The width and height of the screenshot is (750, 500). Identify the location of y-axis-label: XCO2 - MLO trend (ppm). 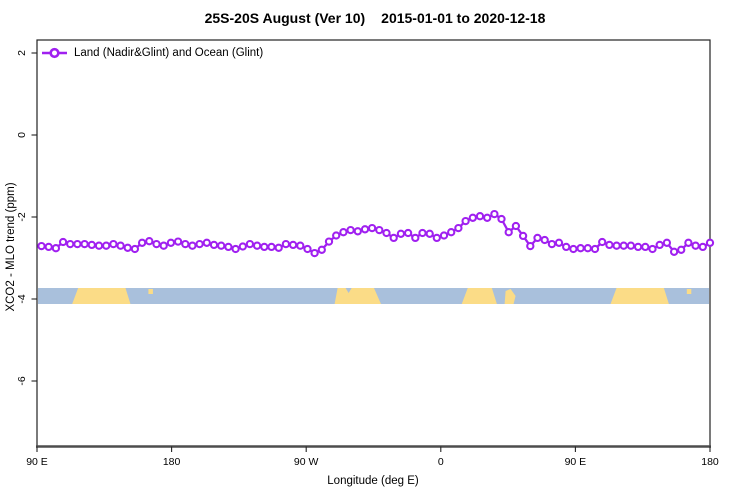
(11, 247).